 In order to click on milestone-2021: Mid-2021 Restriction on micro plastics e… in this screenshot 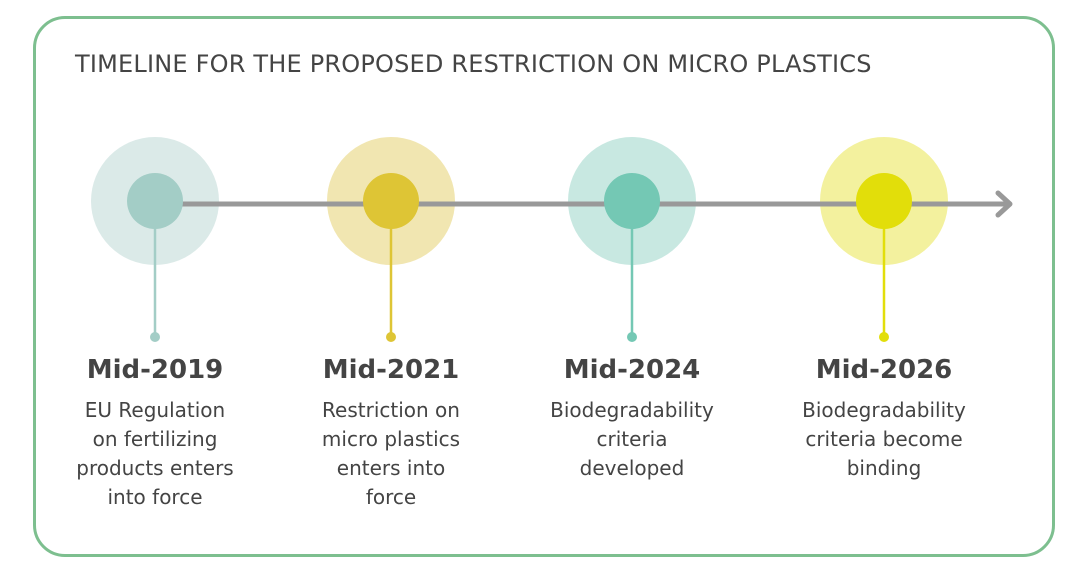, I will do `click(391, 432)`.